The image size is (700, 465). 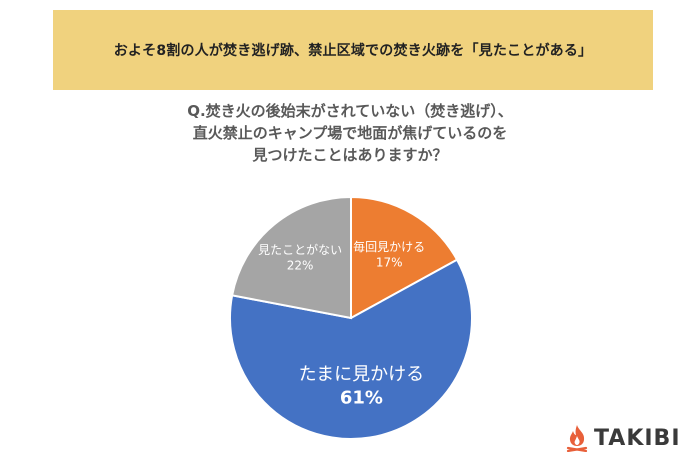 I want to click on flame-icon, so click(x=577, y=438).